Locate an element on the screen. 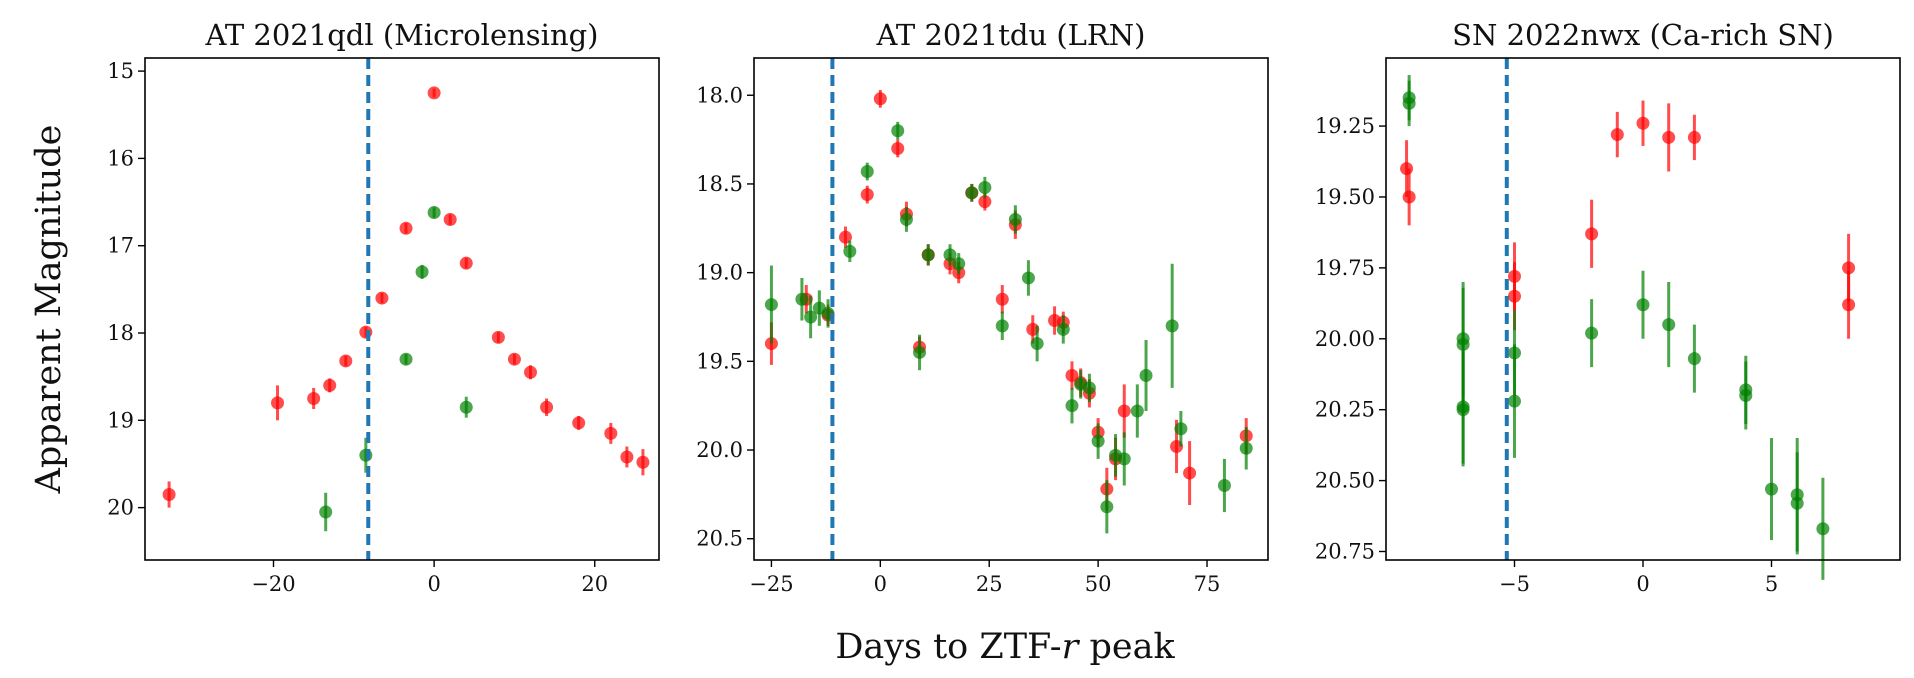 This screenshot has width=1914, height=678. y-tick-label: 19.25 is located at coordinates (1345, 126).